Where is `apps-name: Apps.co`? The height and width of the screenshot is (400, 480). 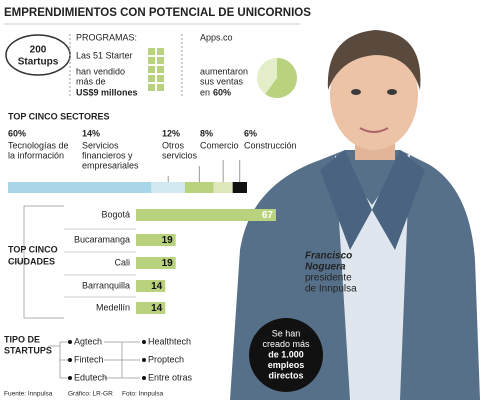
apps-name: Apps.co is located at coordinates (216, 37).